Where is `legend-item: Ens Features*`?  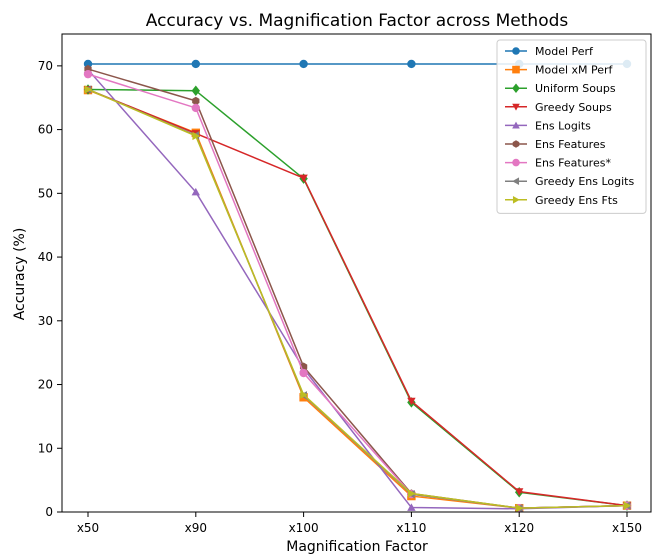 legend-item: Ens Features* is located at coordinates (558, 163).